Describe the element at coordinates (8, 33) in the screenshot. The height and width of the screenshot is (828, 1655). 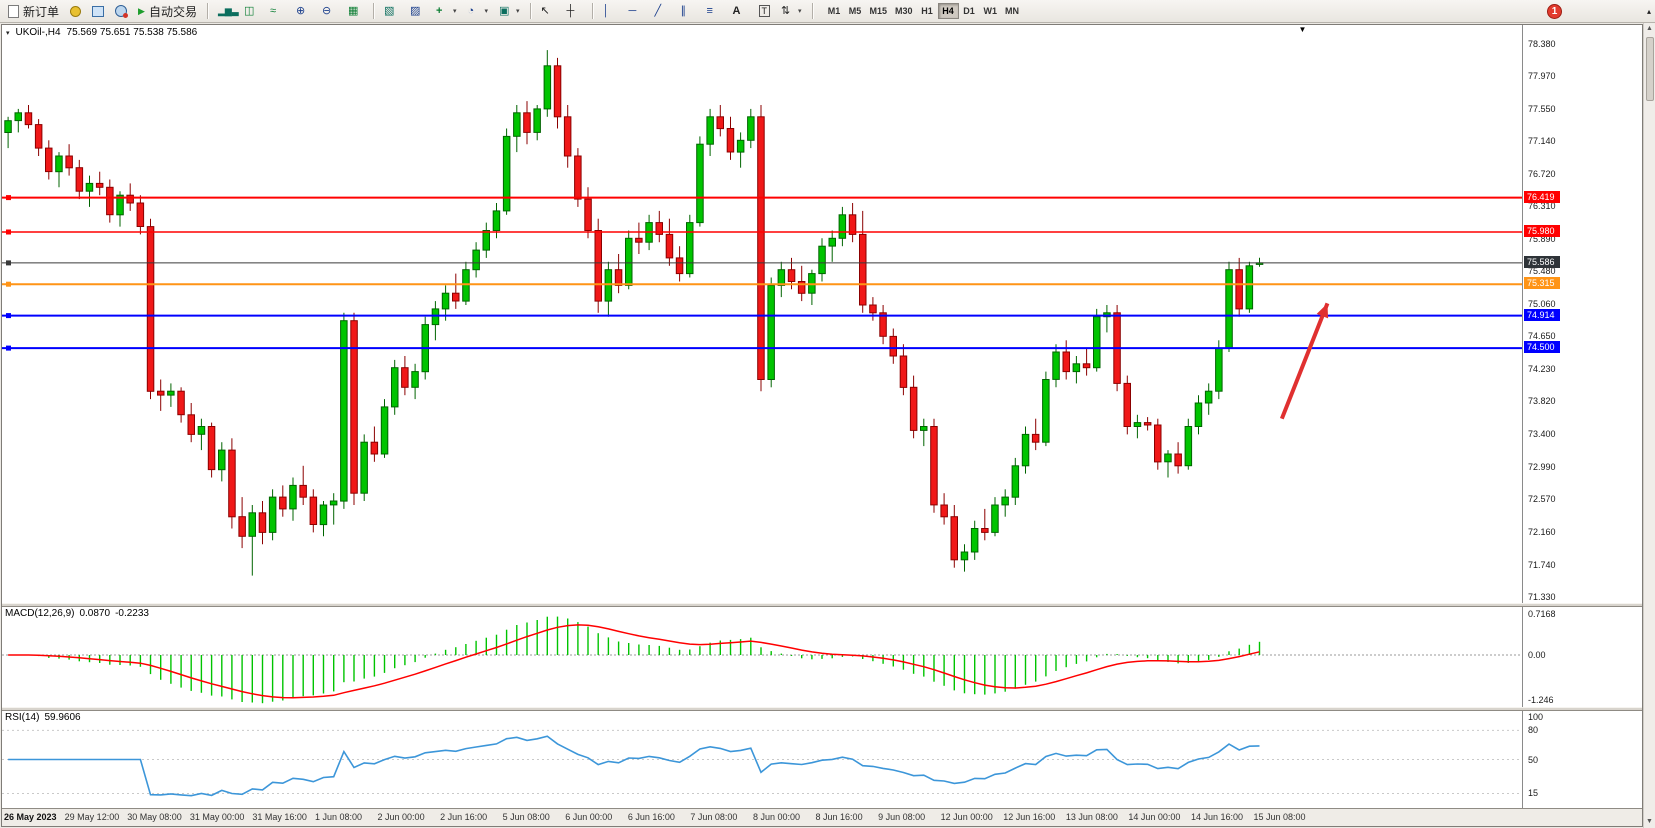
I see `chart-menu-icon: ▾` at that location.